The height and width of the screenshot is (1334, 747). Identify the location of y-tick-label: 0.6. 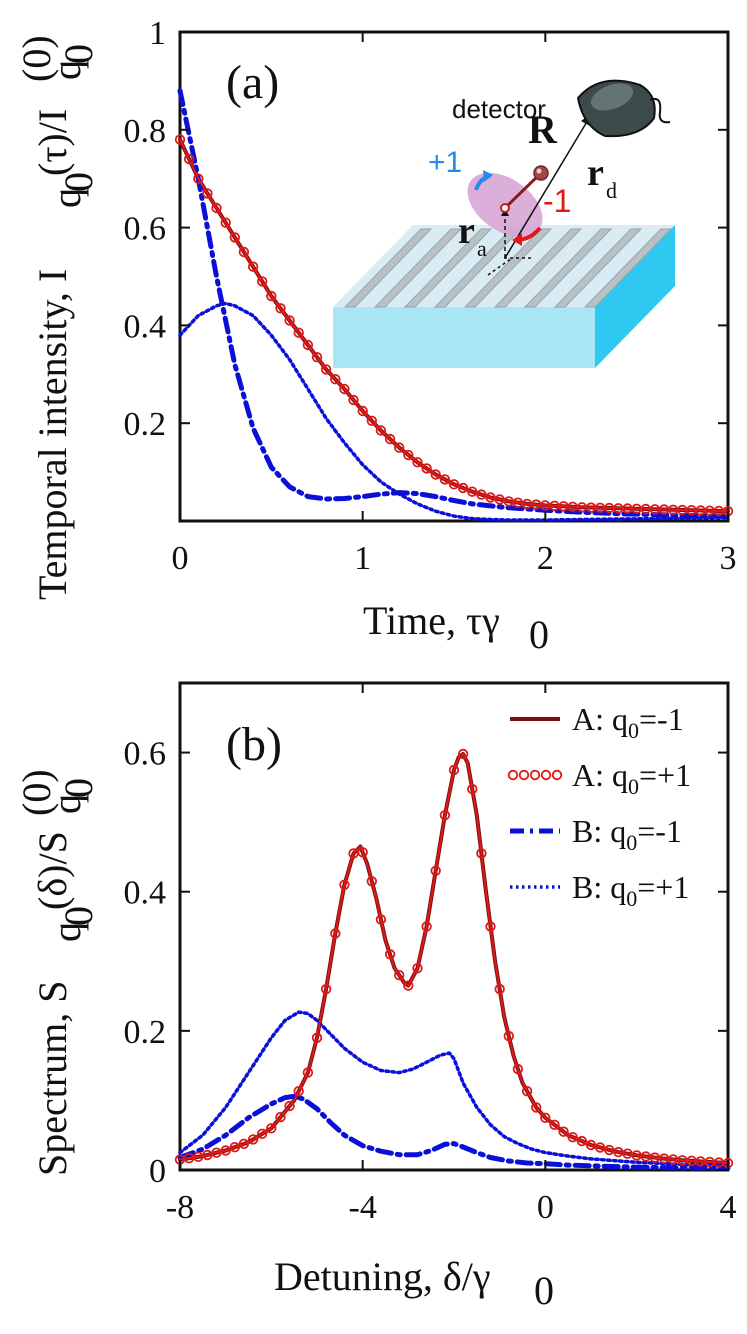
(145, 754).